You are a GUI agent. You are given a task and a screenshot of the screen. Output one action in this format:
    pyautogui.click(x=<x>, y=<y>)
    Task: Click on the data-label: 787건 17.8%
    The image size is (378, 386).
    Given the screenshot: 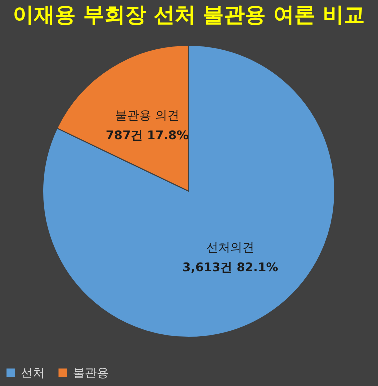 What is the action you would take?
    pyautogui.click(x=147, y=135)
    